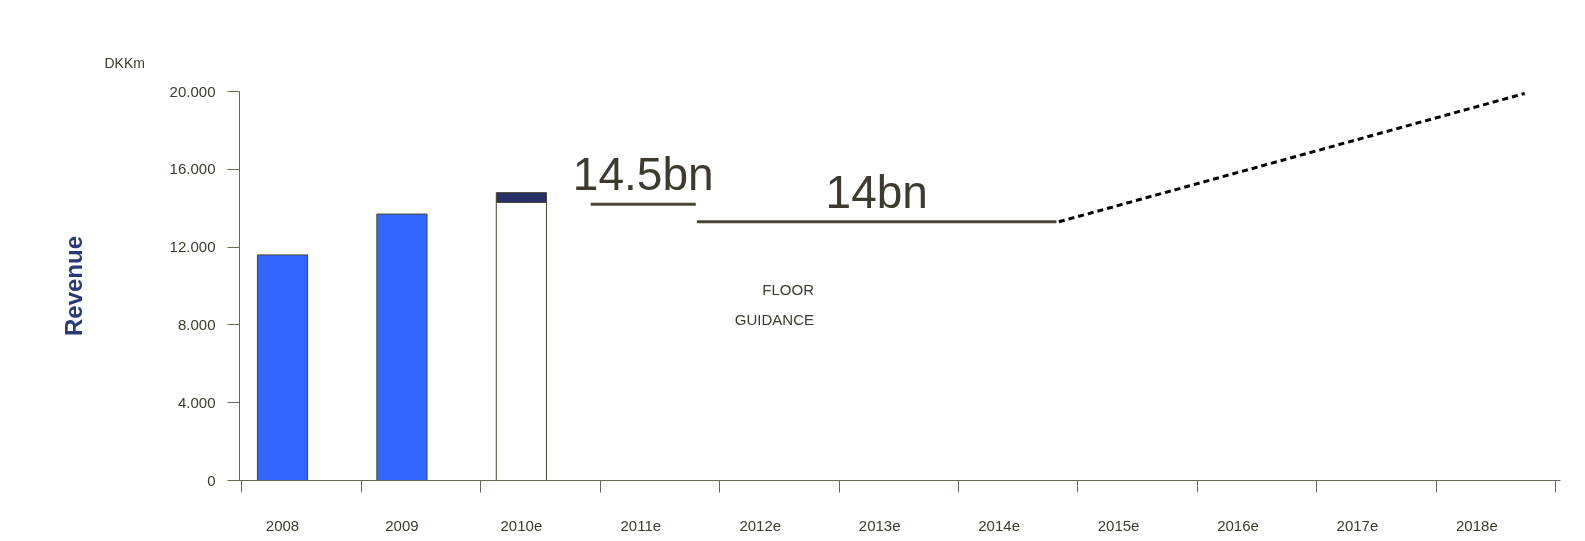  I want to click on x-tick-label: 2017e, so click(1357, 525).